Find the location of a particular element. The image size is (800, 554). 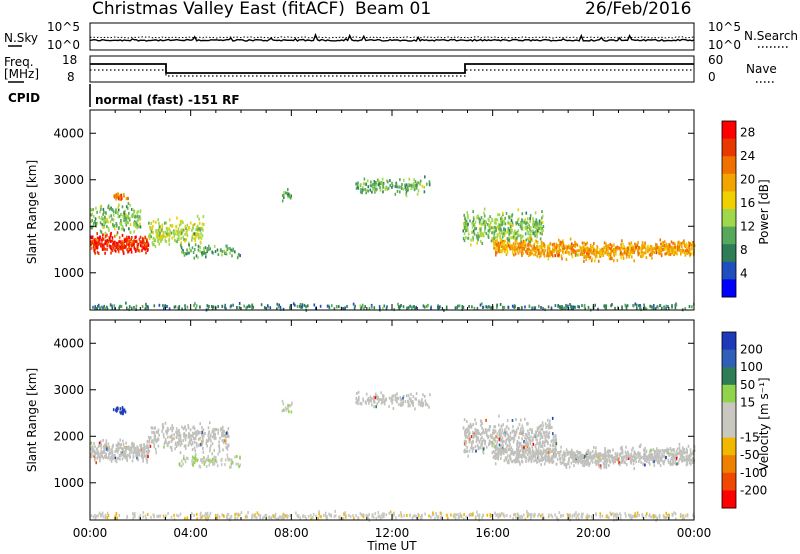

colorbar-swatch is located at coordinates (729, 288).